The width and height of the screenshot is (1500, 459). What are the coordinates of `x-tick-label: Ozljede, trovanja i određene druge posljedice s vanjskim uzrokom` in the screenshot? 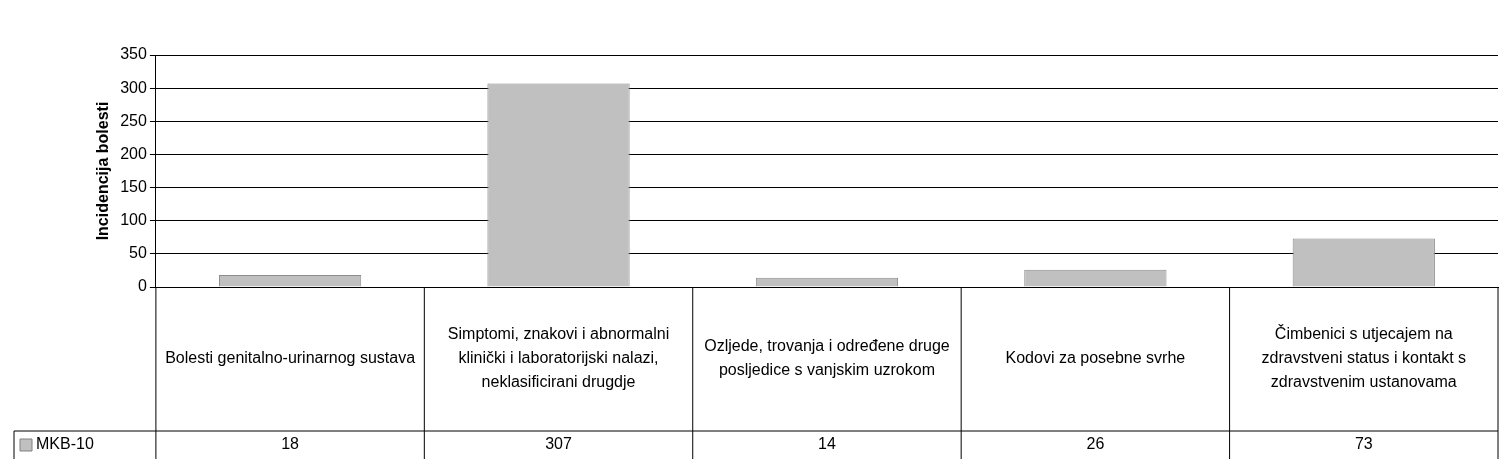 It's located at (827, 358).